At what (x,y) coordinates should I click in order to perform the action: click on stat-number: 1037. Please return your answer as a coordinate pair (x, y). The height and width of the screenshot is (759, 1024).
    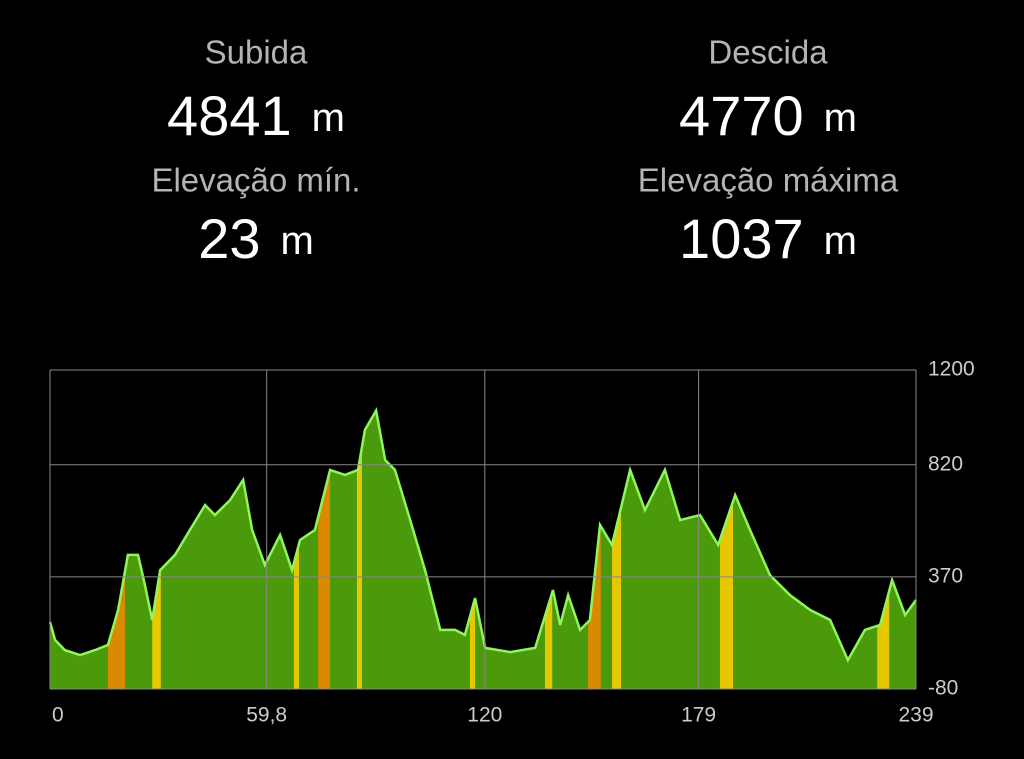
    Looking at the image, I should click on (741, 238).